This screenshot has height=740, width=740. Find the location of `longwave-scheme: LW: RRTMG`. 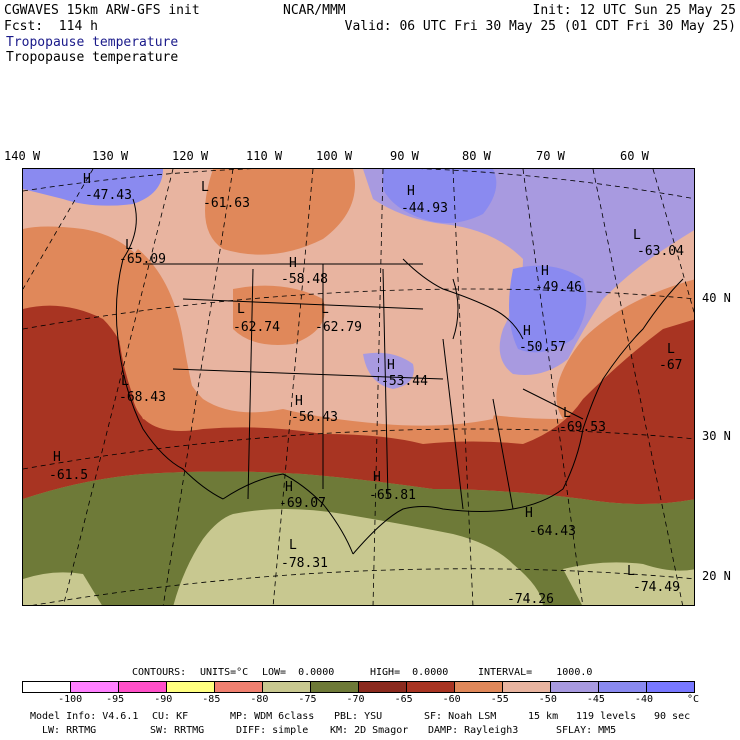

longwave-scheme: LW: RRTMG is located at coordinates (69, 730).